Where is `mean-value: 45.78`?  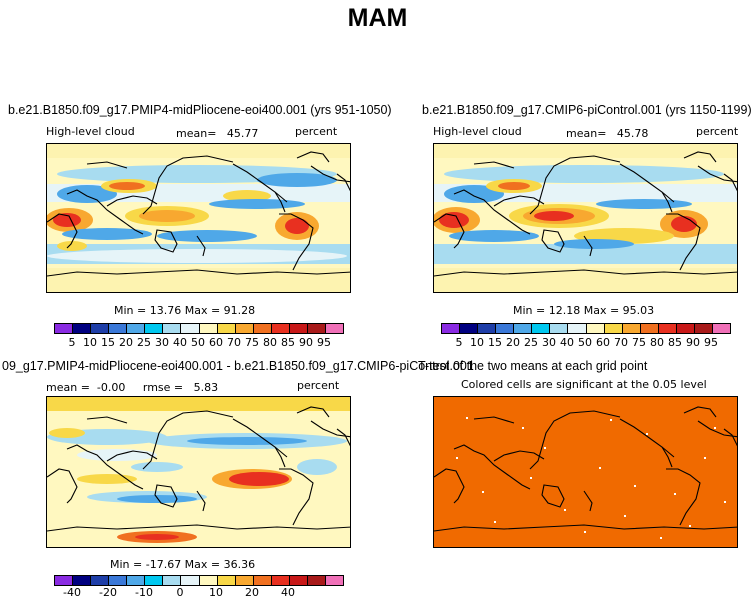
mean-value: 45.78 is located at coordinates (632, 133).